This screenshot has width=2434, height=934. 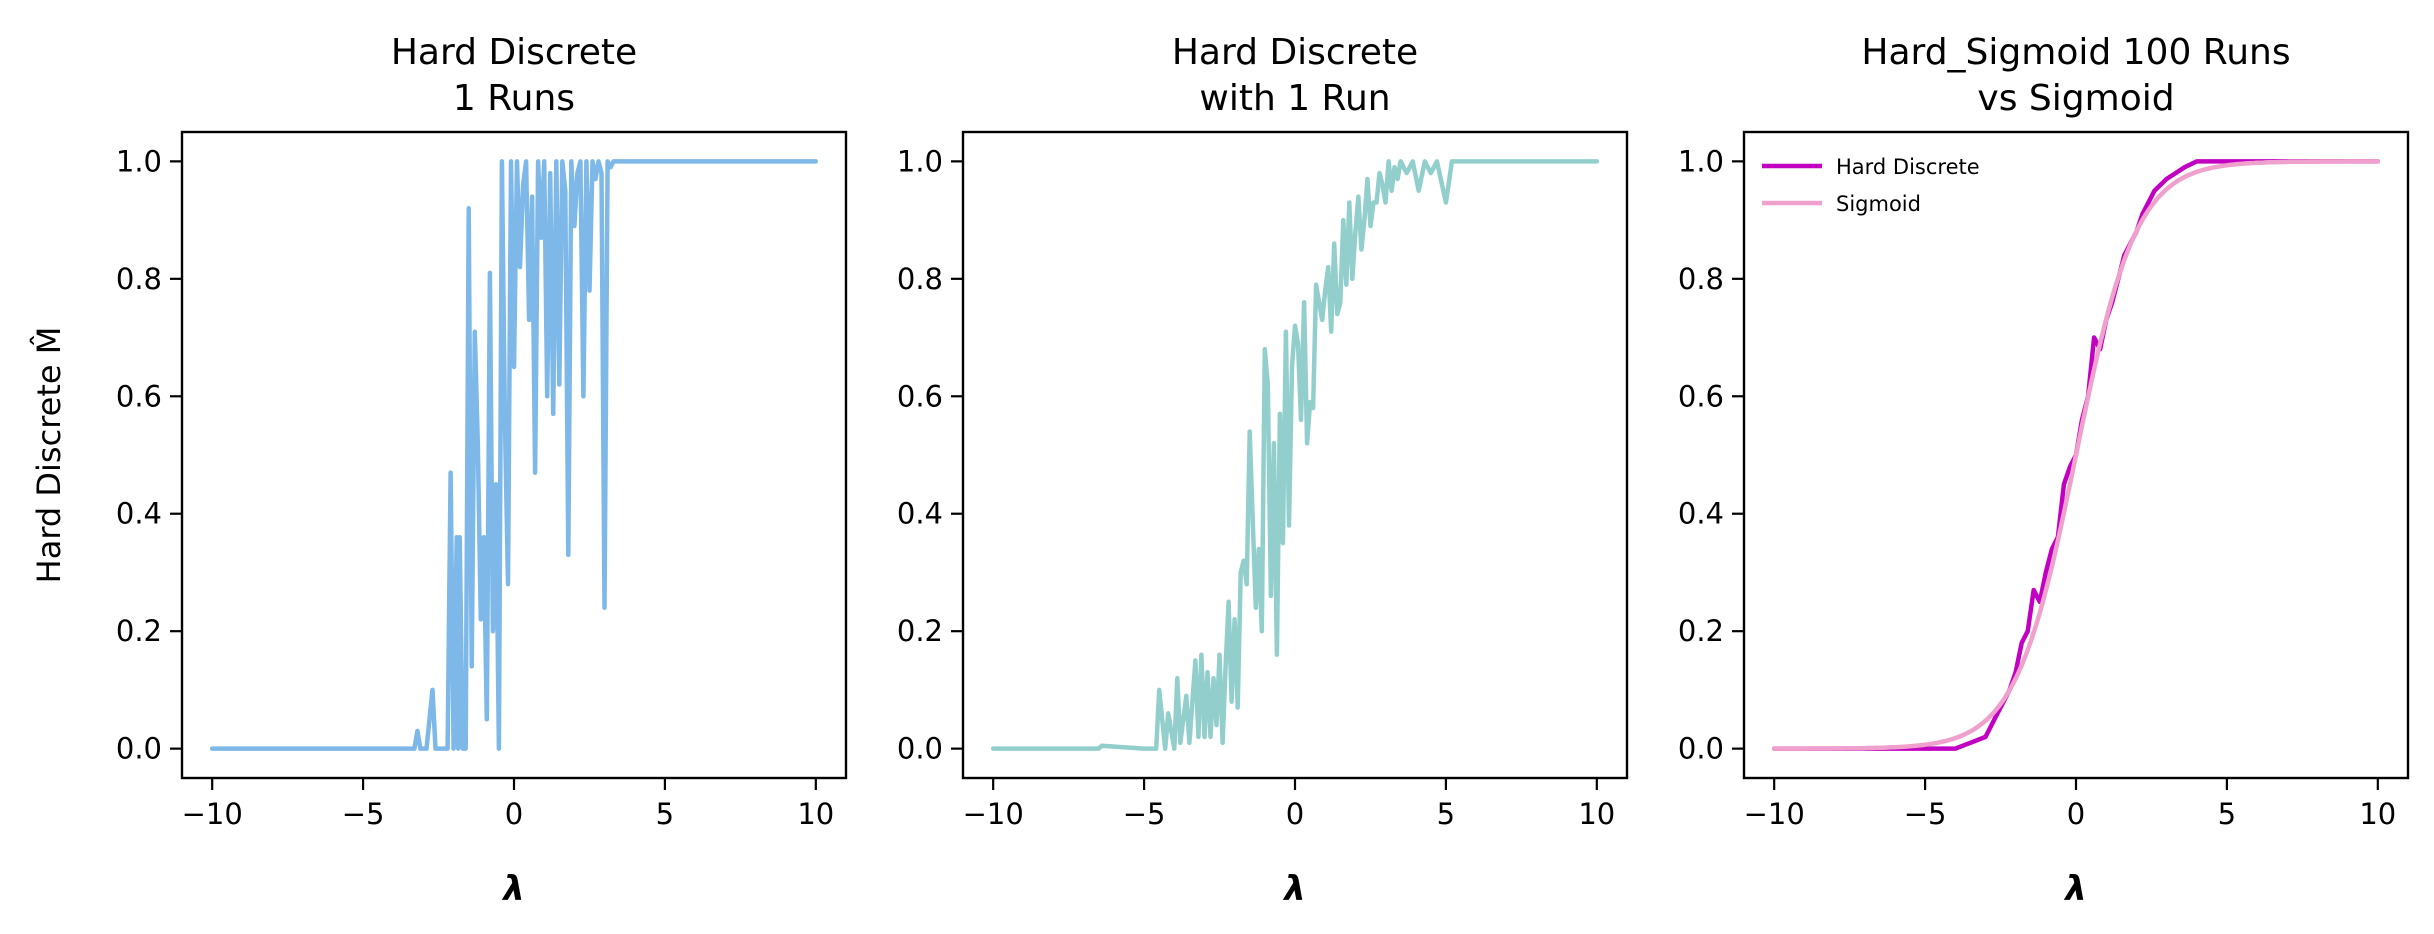 I want to click on chart-title-line: vs Sigmoid, so click(x=2075, y=98).